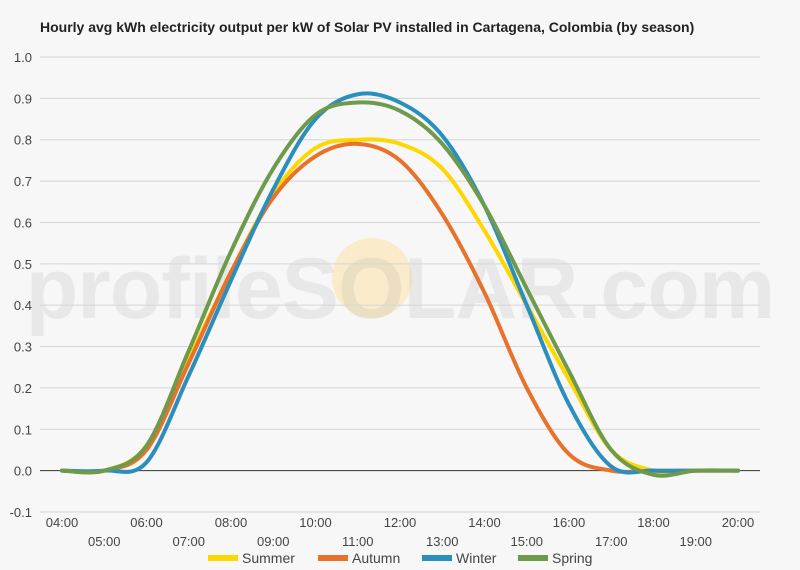 The image size is (800, 570). I want to click on x-tick-label: 19:00, so click(695, 541).